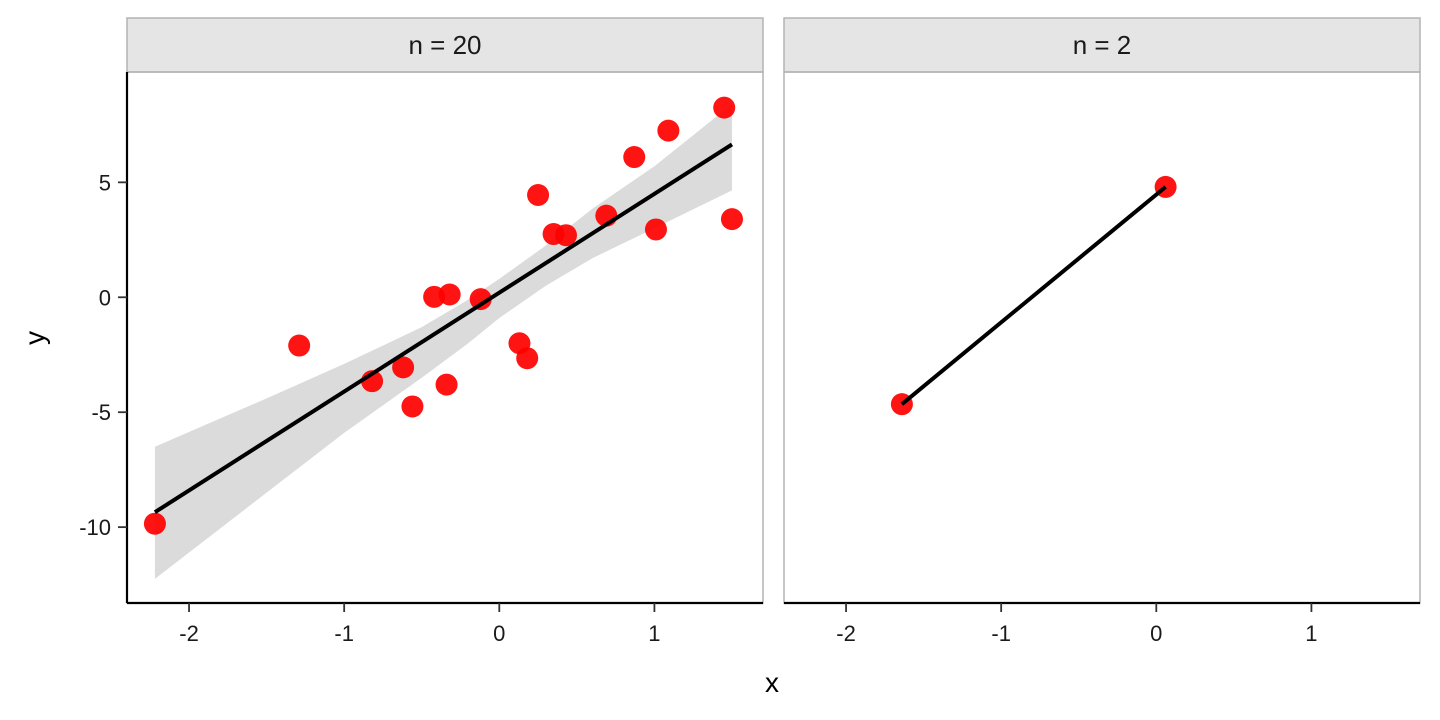  What do you see at coordinates (95, 527) in the screenshot?
I see `y-tick-label: -10` at bounding box center [95, 527].